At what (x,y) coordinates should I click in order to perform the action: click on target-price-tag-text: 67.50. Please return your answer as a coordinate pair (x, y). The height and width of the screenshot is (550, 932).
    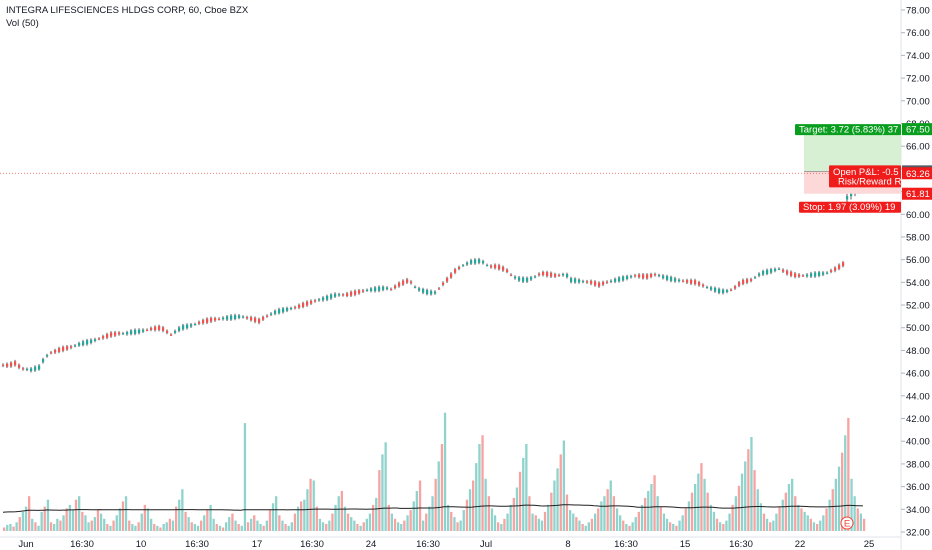
    Looking at the image, I should click on (918, 130).